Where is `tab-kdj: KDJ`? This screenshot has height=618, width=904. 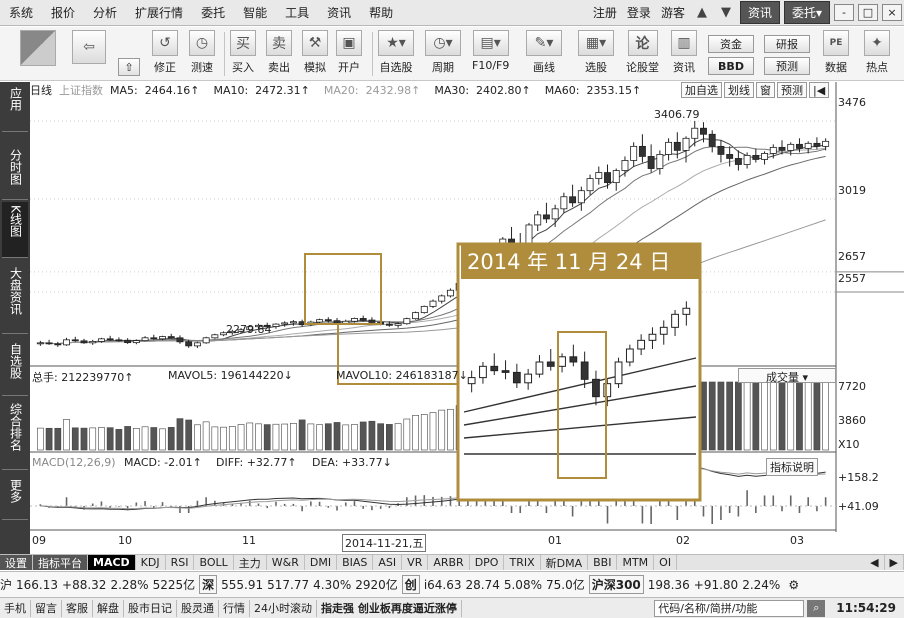 tab-kdj: KDJ is located at coordinates (151, 562).